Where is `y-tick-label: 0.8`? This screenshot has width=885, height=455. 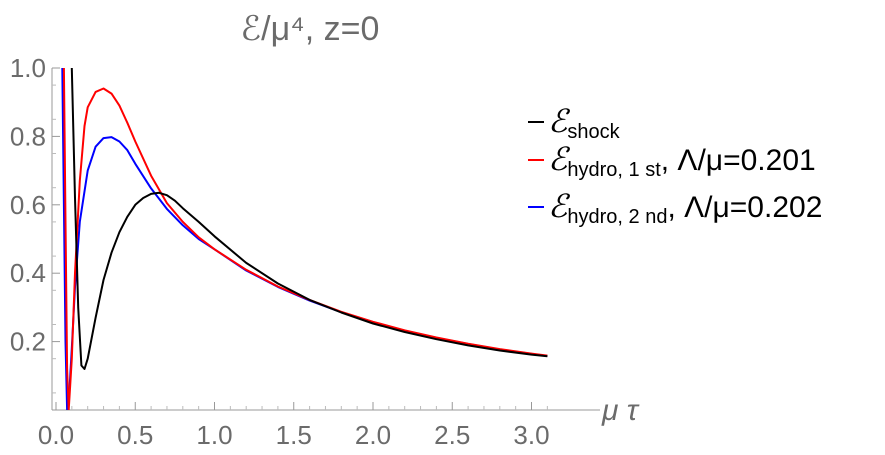
y-tick-label: 0.8 is located at coordinates (28, 136).